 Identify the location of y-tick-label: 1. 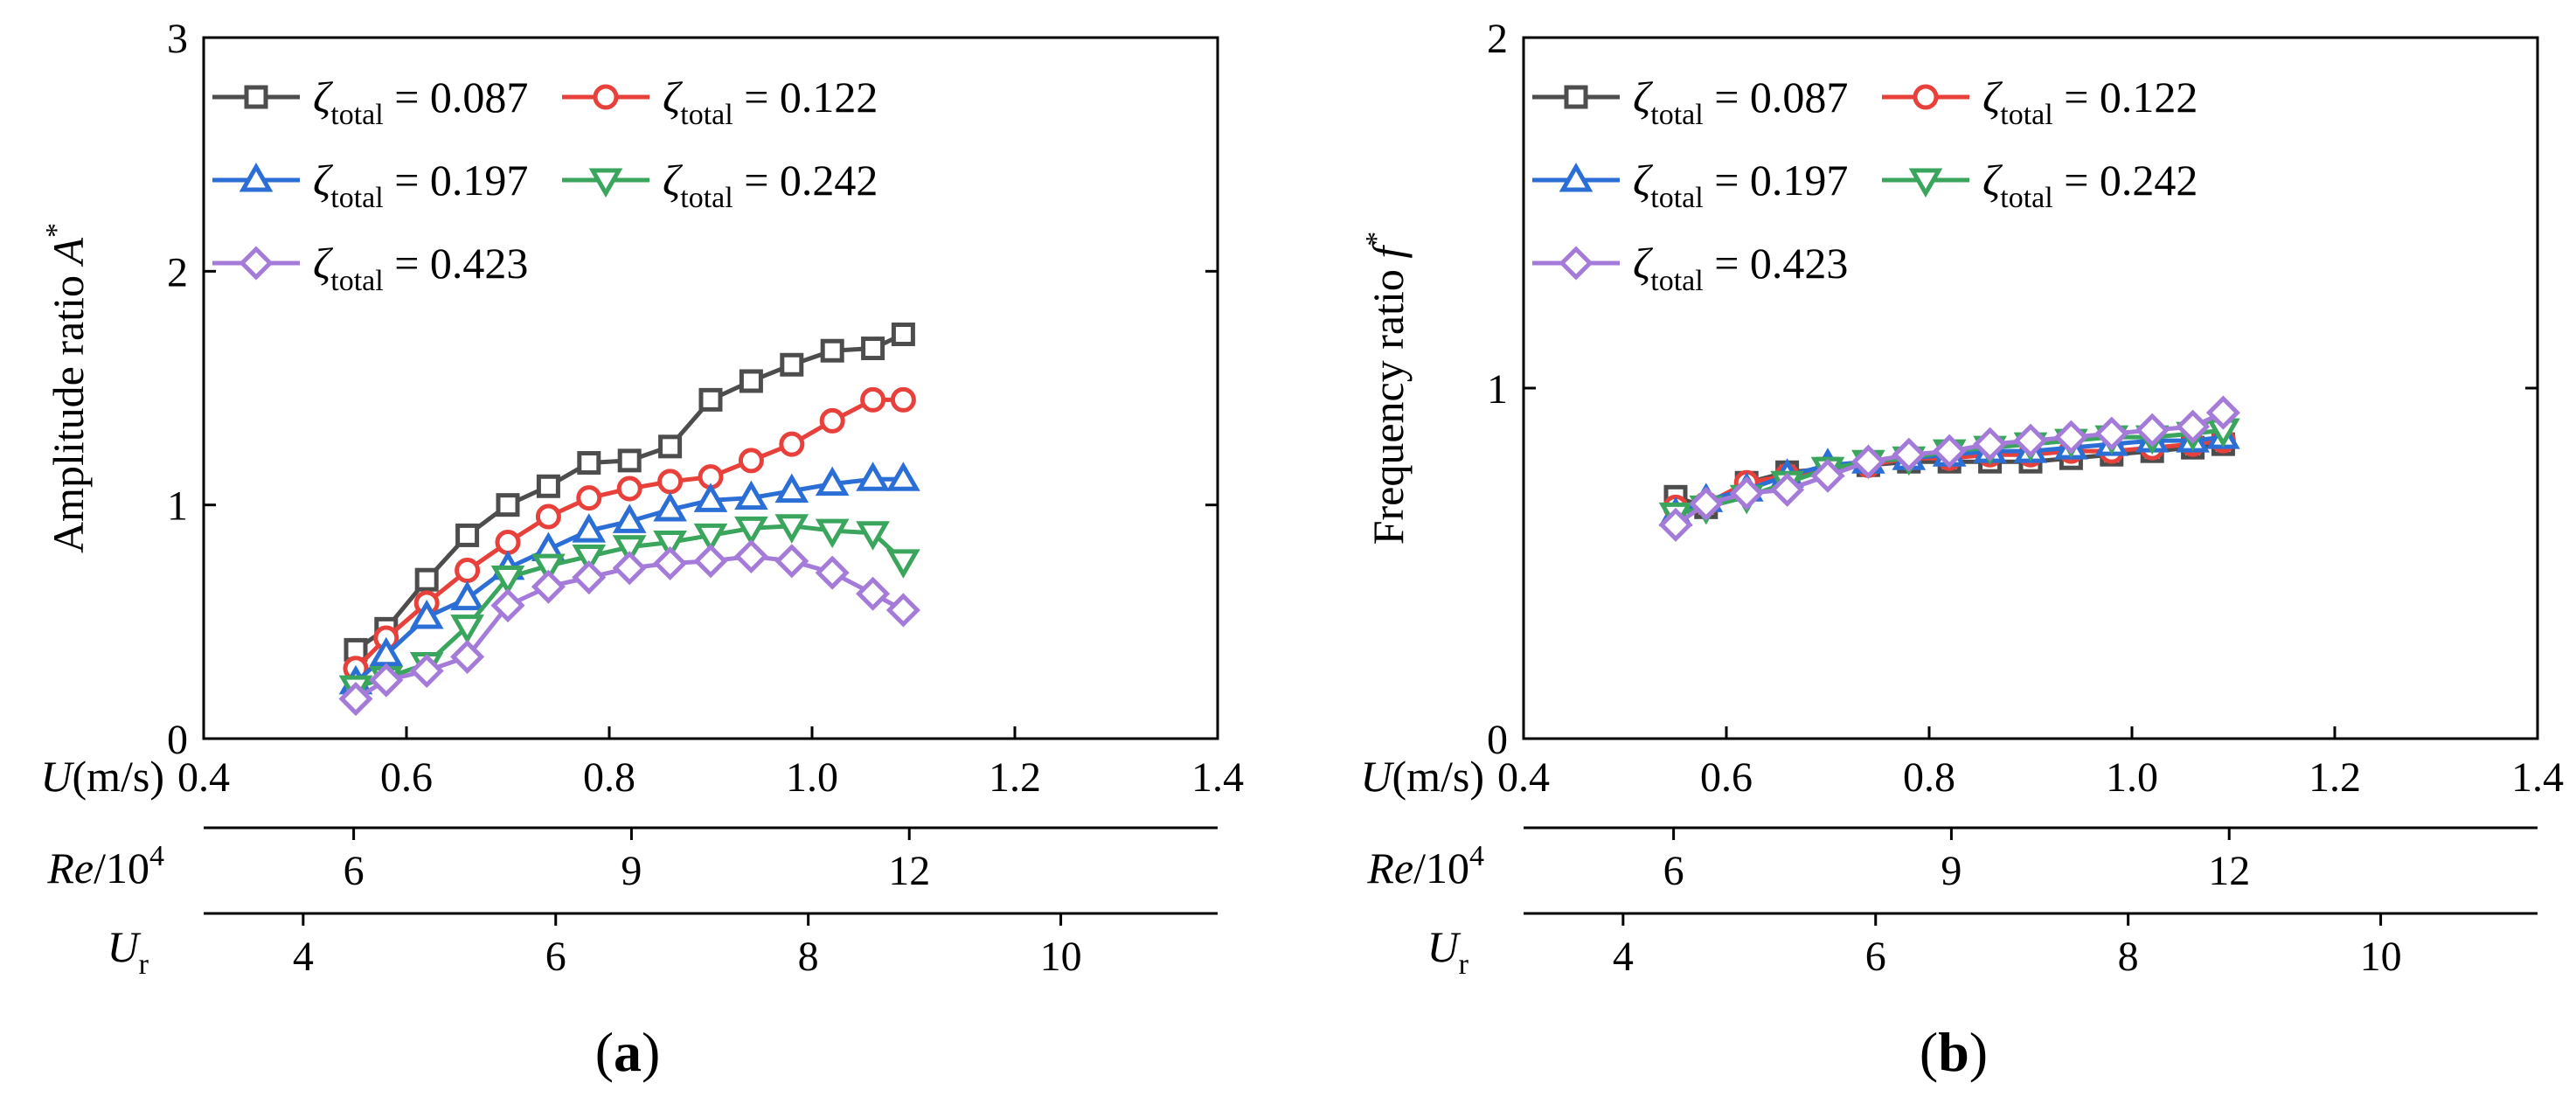
(178, 507).